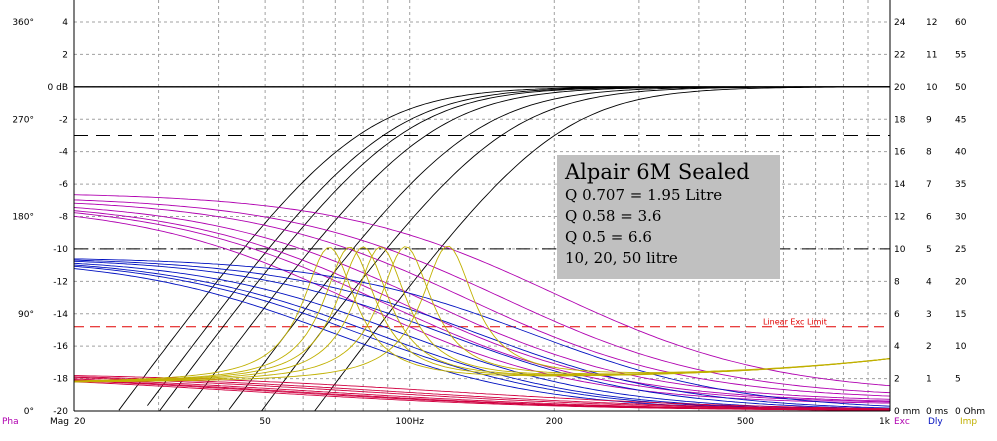  Describe the element at coordinates (23, 218) in the screenshot. I see `phase-tick-label: 180°` at that location.